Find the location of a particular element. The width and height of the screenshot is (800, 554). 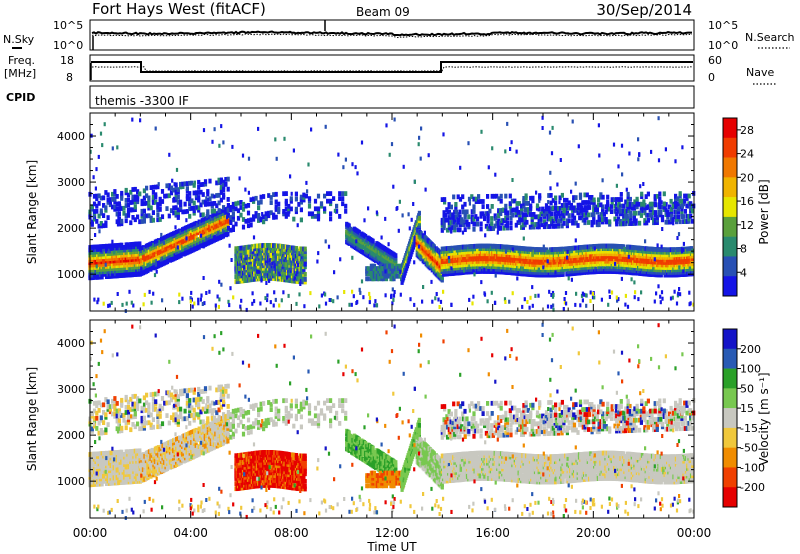

plot-title: Fort Hays West (fitACF) is located at coordinates (179, 9).